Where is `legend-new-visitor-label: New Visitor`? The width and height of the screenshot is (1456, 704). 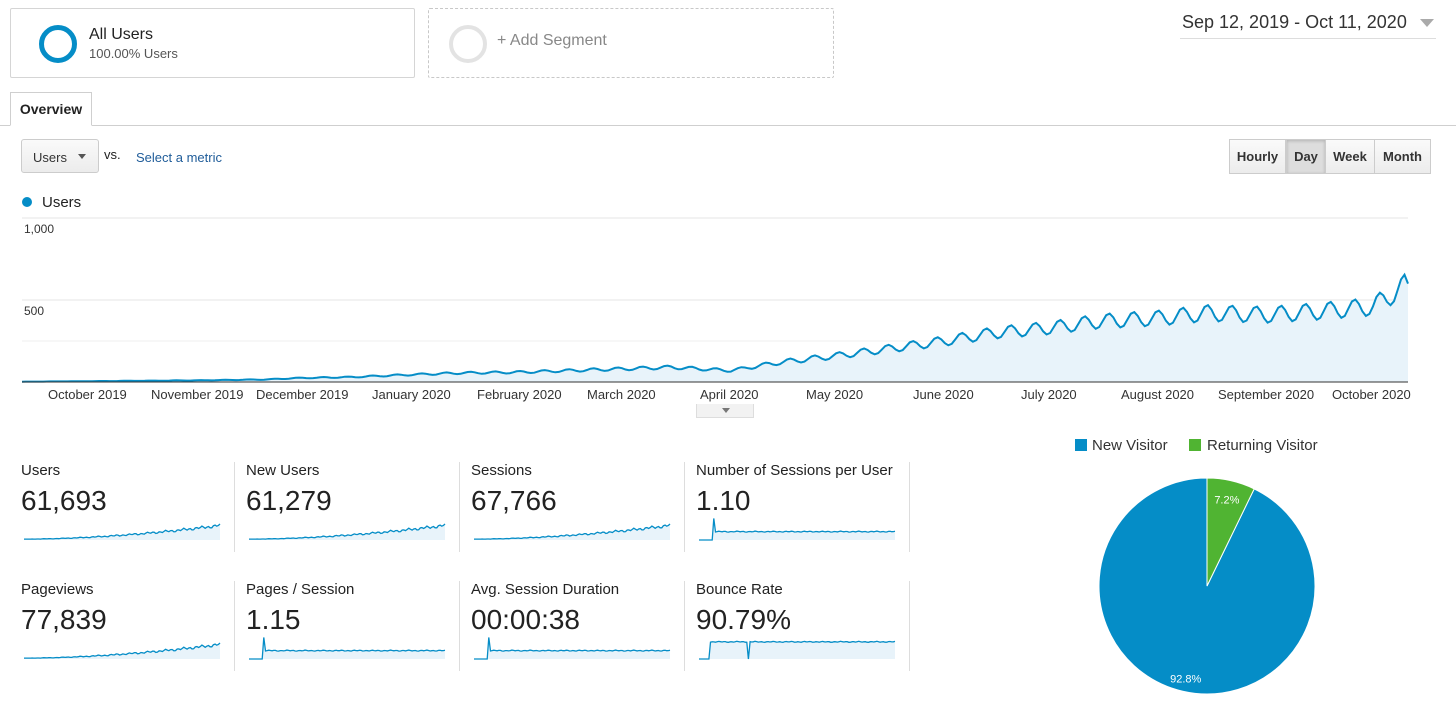 legend-new-visitor-label: New Visitor is located at coordinates (1130, 445).